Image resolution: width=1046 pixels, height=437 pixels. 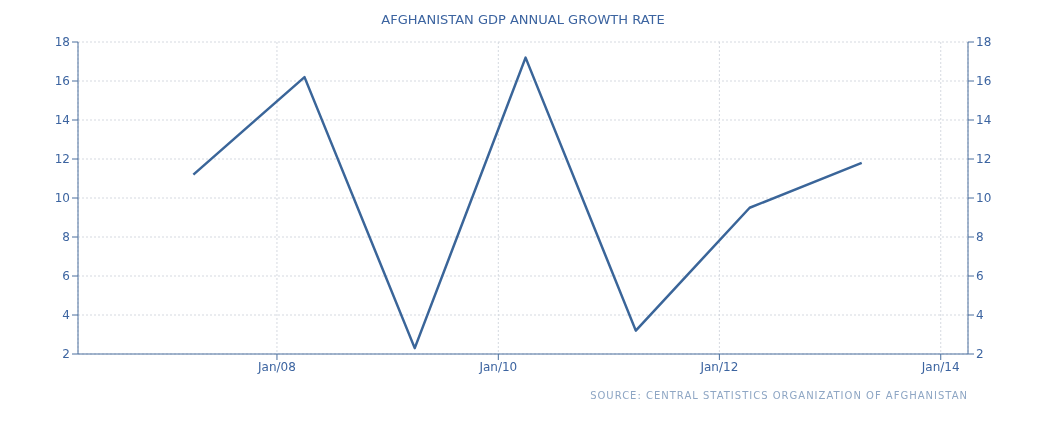 I want to click on y2-tick-label: 6, so click(x=980, y=276).